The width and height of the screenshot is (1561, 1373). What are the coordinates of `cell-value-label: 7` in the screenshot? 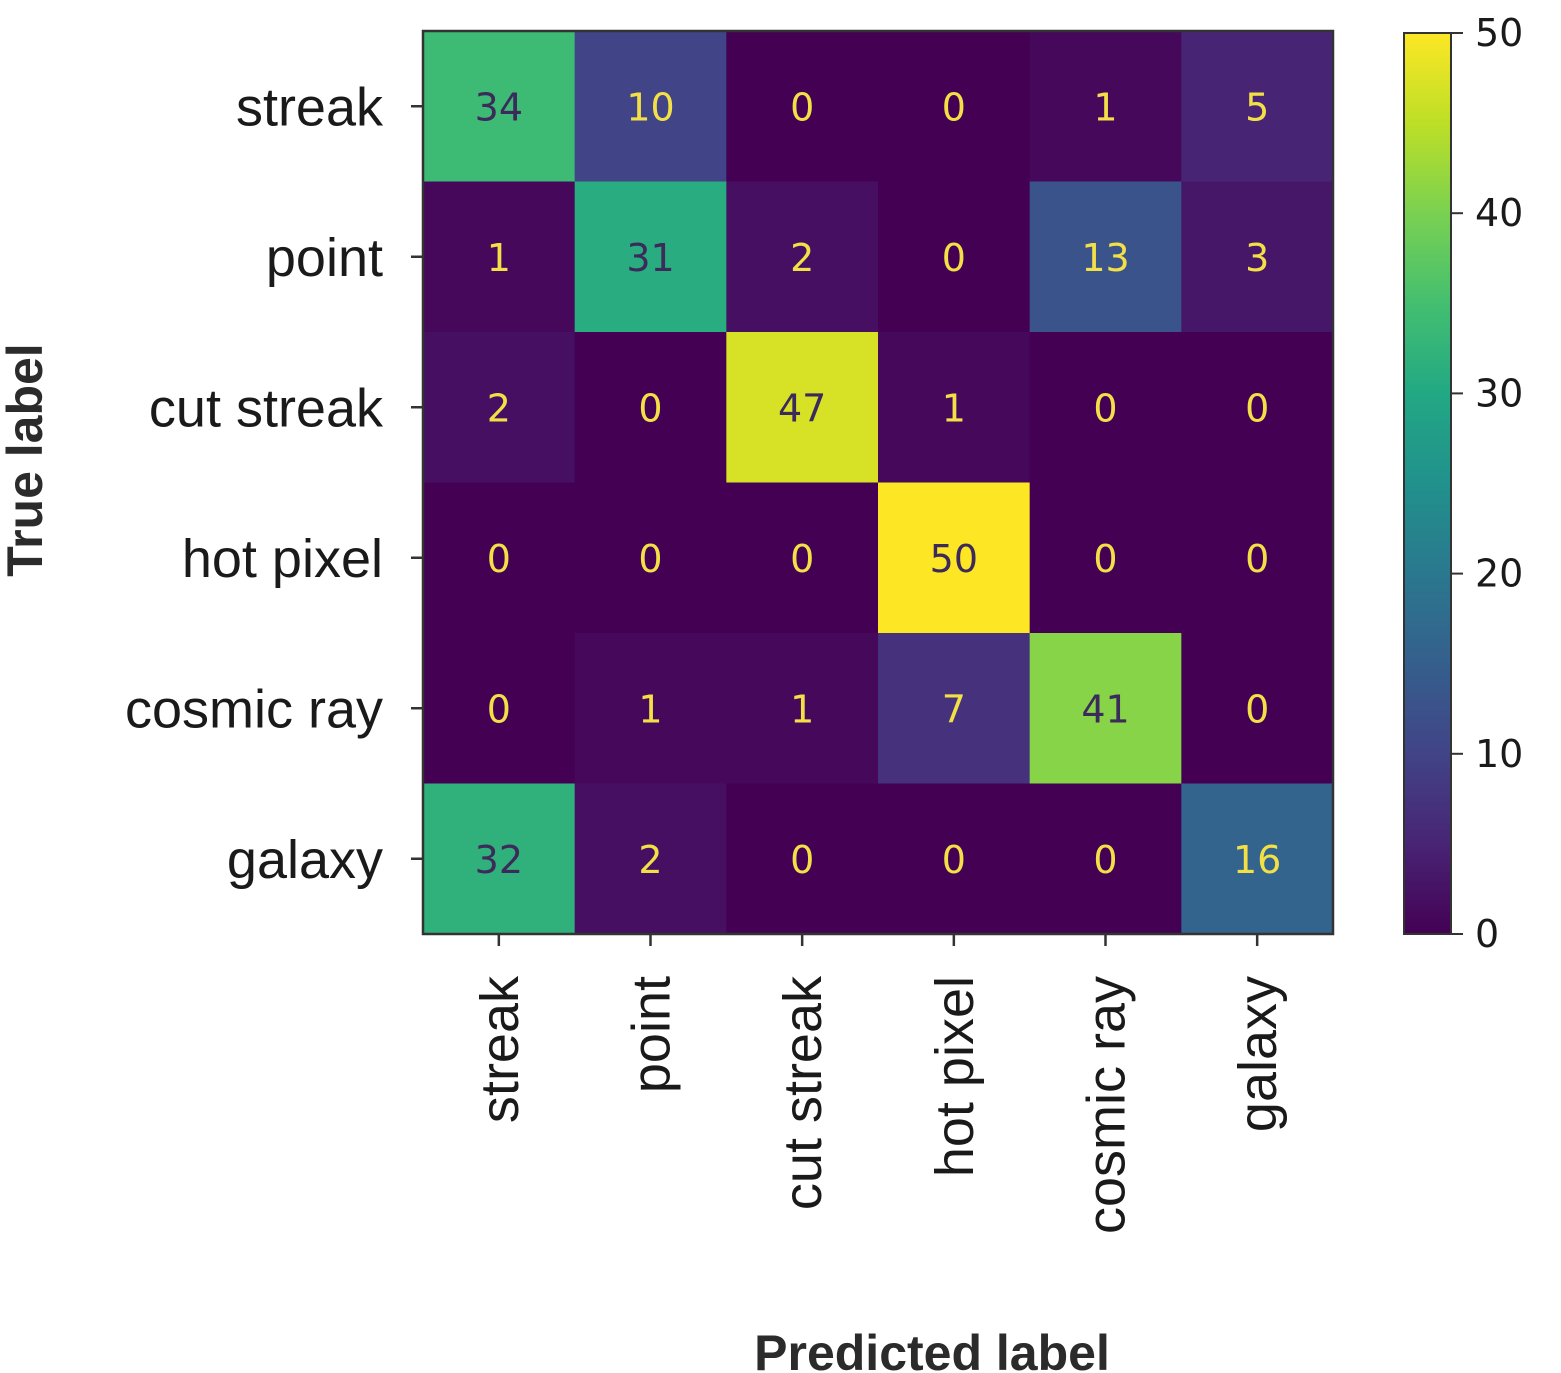 It's located at (954, 709).